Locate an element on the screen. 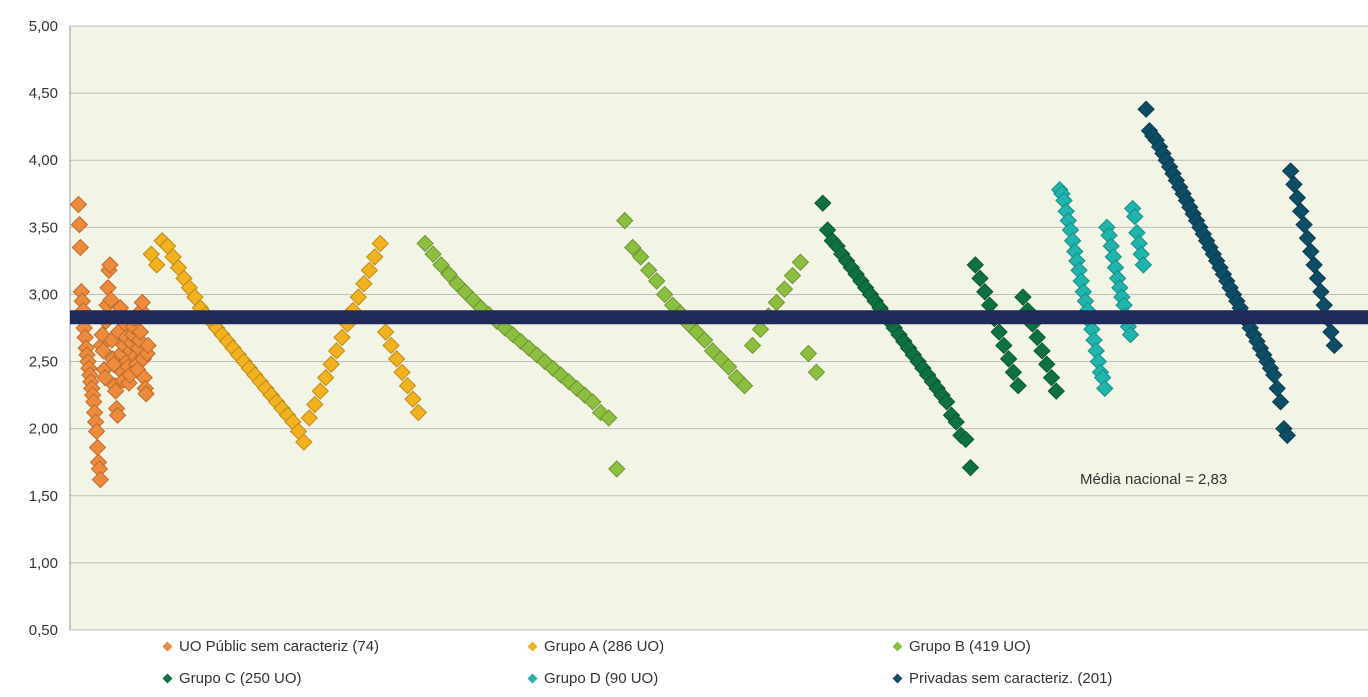  legend-label: Privadas sem caracteriz. (201) is located at coordinates (1011, 678).